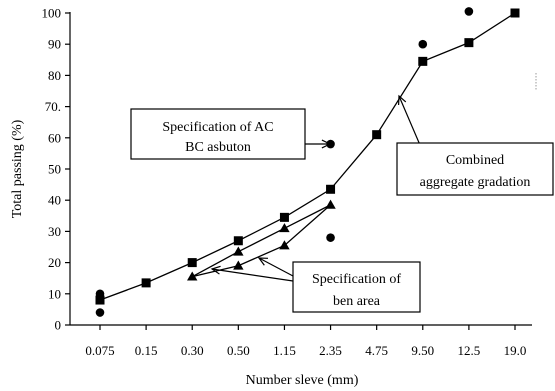 This screenshot has width=555, height=391. Describe the element at coordinates (215, 270) in the screenshot. I see `ben-arrow-lower-head` at that location.